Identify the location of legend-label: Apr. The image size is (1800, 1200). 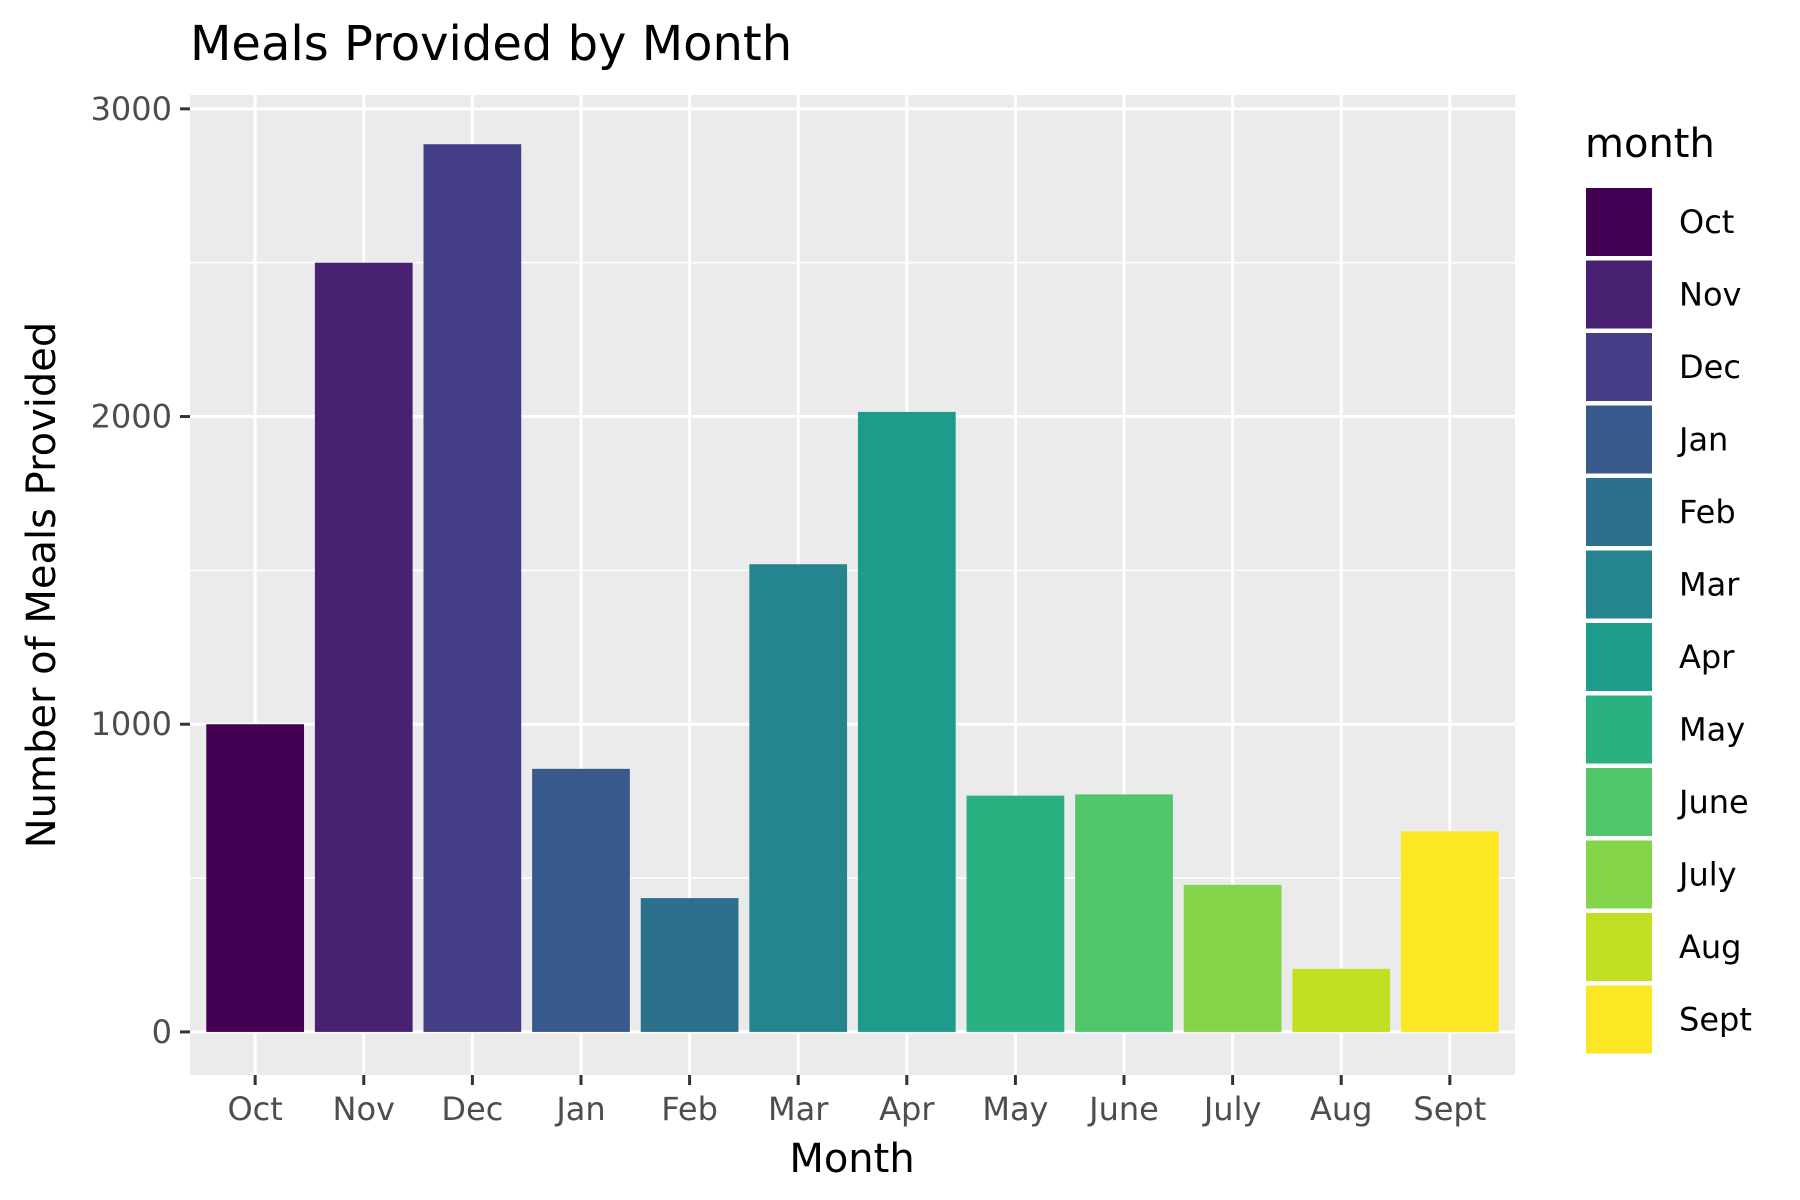
(1707, 657).